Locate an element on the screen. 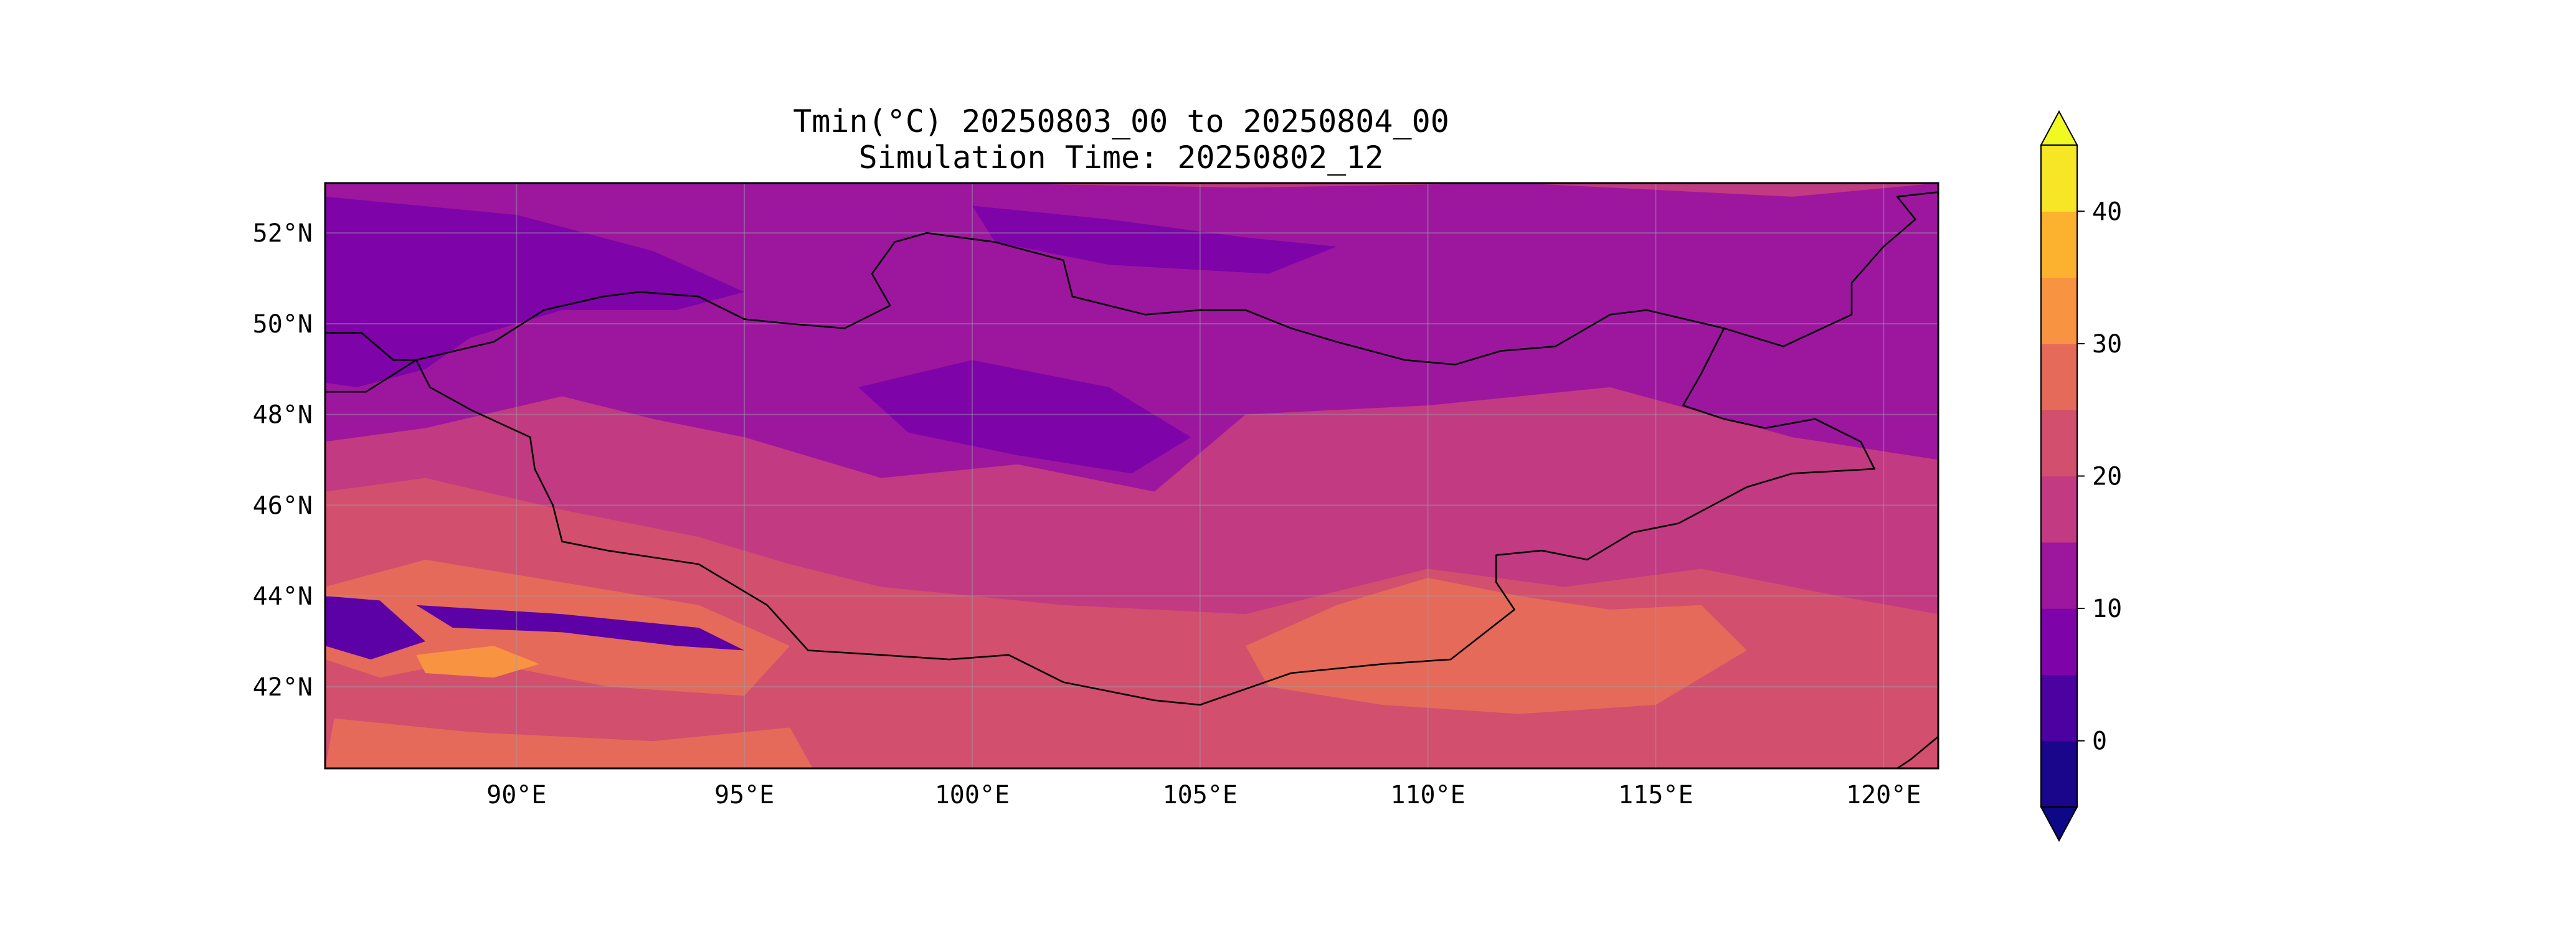 This screenshot has height=934, width=2576. field-patch-hot-patch-west is located at coordinates (478, 662).